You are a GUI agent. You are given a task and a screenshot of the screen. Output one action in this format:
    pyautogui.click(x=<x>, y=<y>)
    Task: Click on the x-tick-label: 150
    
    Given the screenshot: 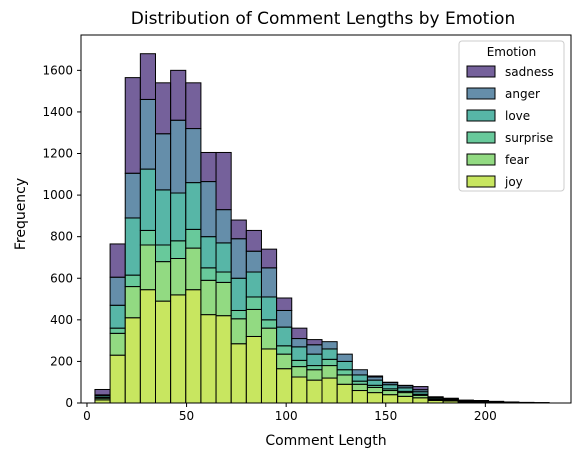 What is the action you would take?
    pyautogui.click(x=385, y=416)
    